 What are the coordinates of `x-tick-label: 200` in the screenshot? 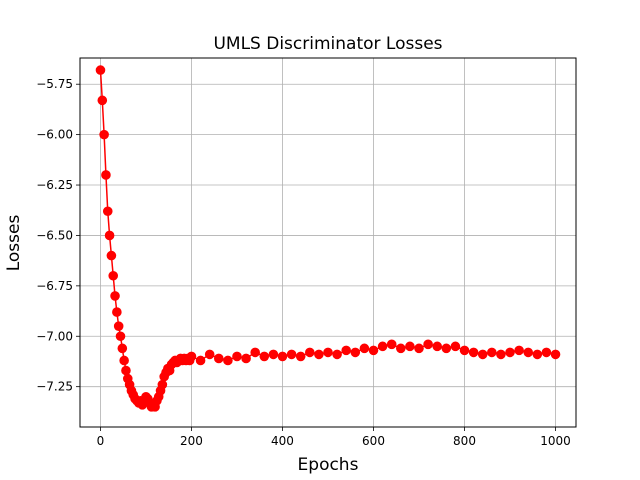 It's located at (191, 441).